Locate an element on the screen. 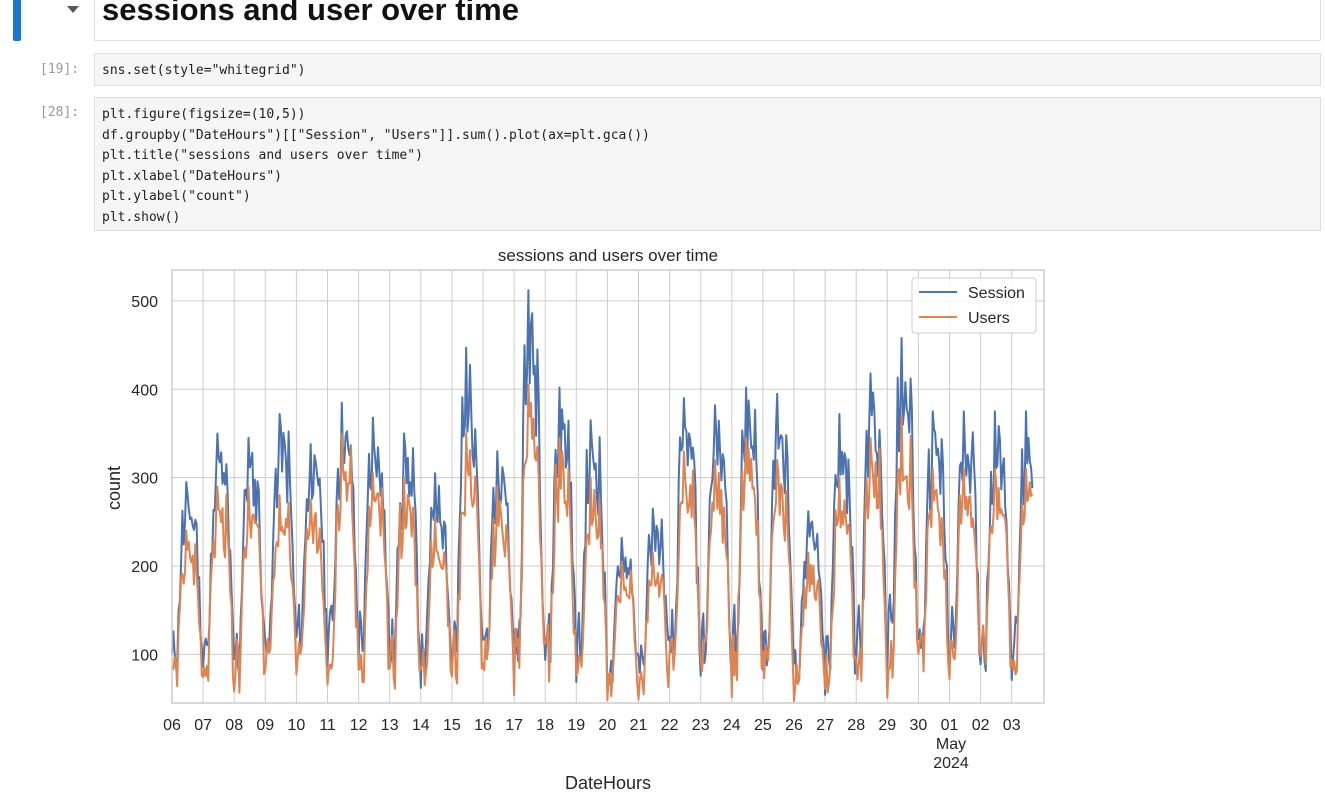 This screenshot has height=794, width=1325. cell-prompt-19: [19]: is located at coordinates (60, 69).